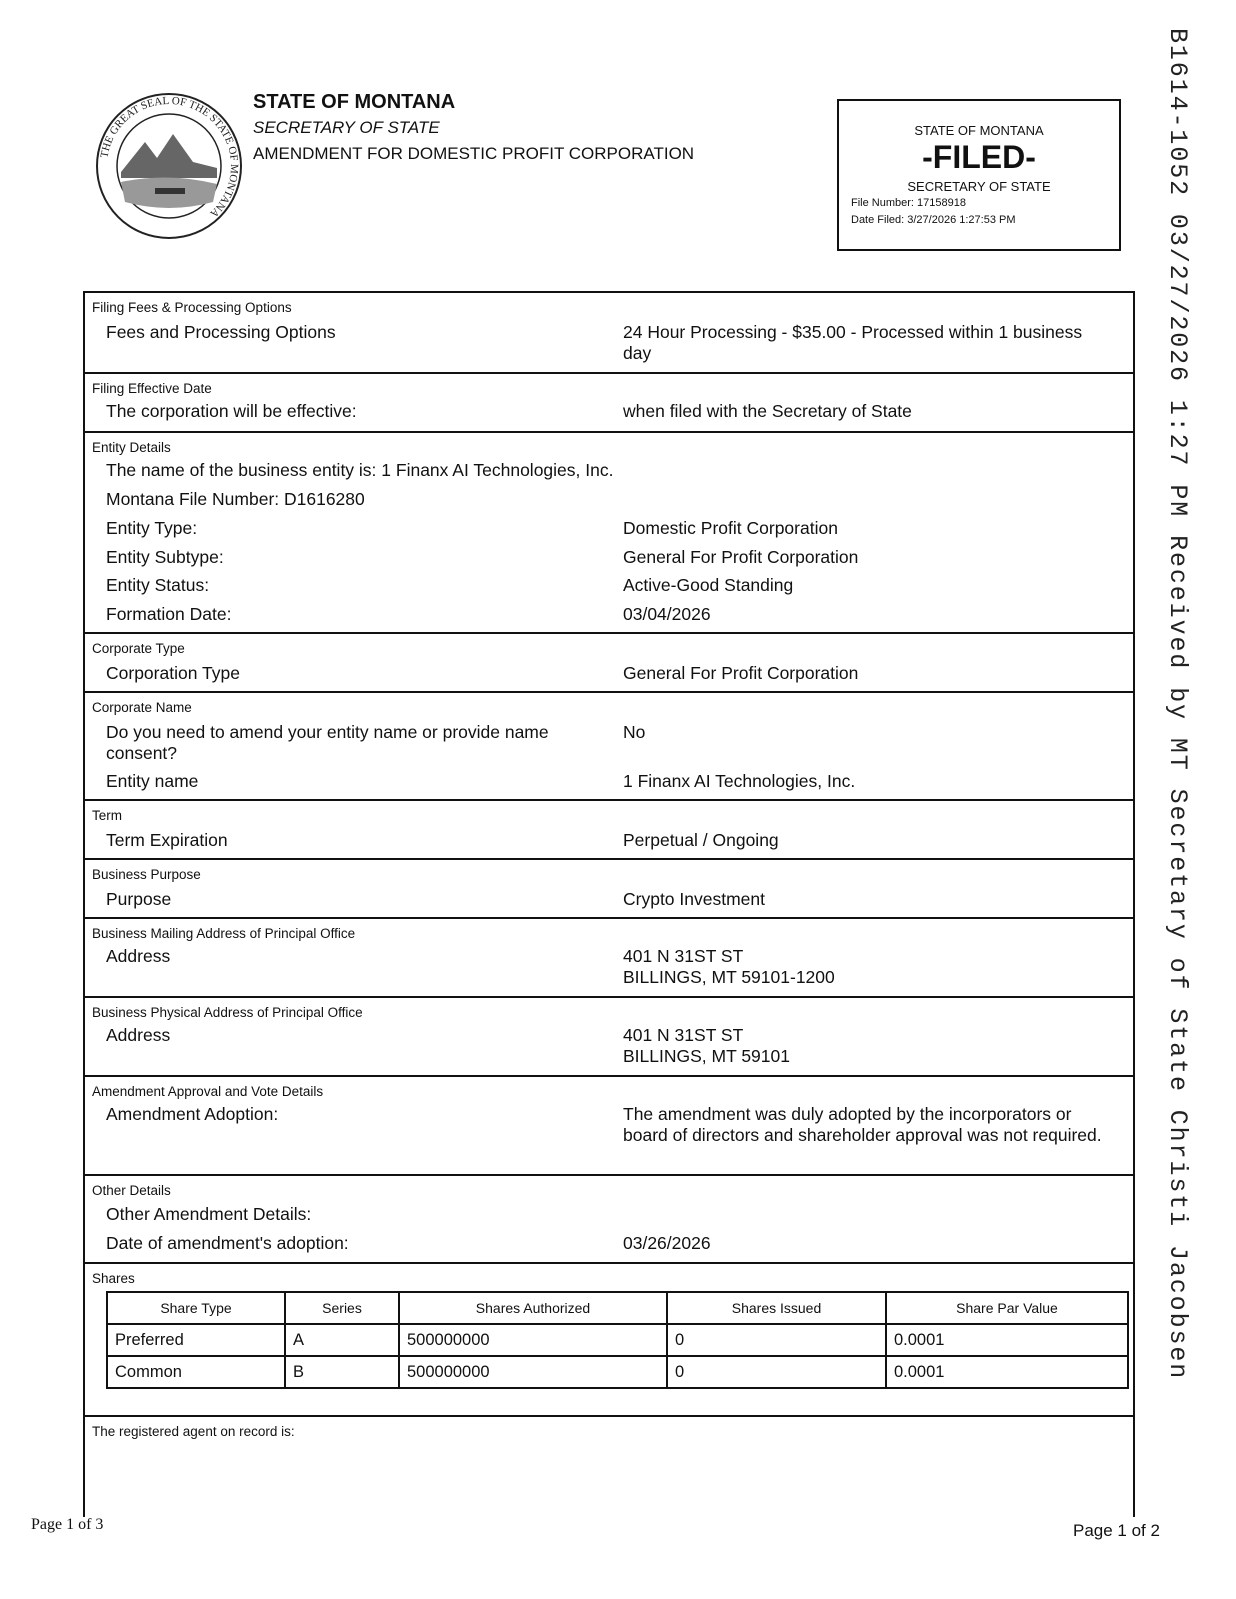  What do you see at coordinates (609, 828) in the screenshot?
I see `section-term: Term Term Expiration Perpetual / Ongoing` at bounding box center [609, 828].